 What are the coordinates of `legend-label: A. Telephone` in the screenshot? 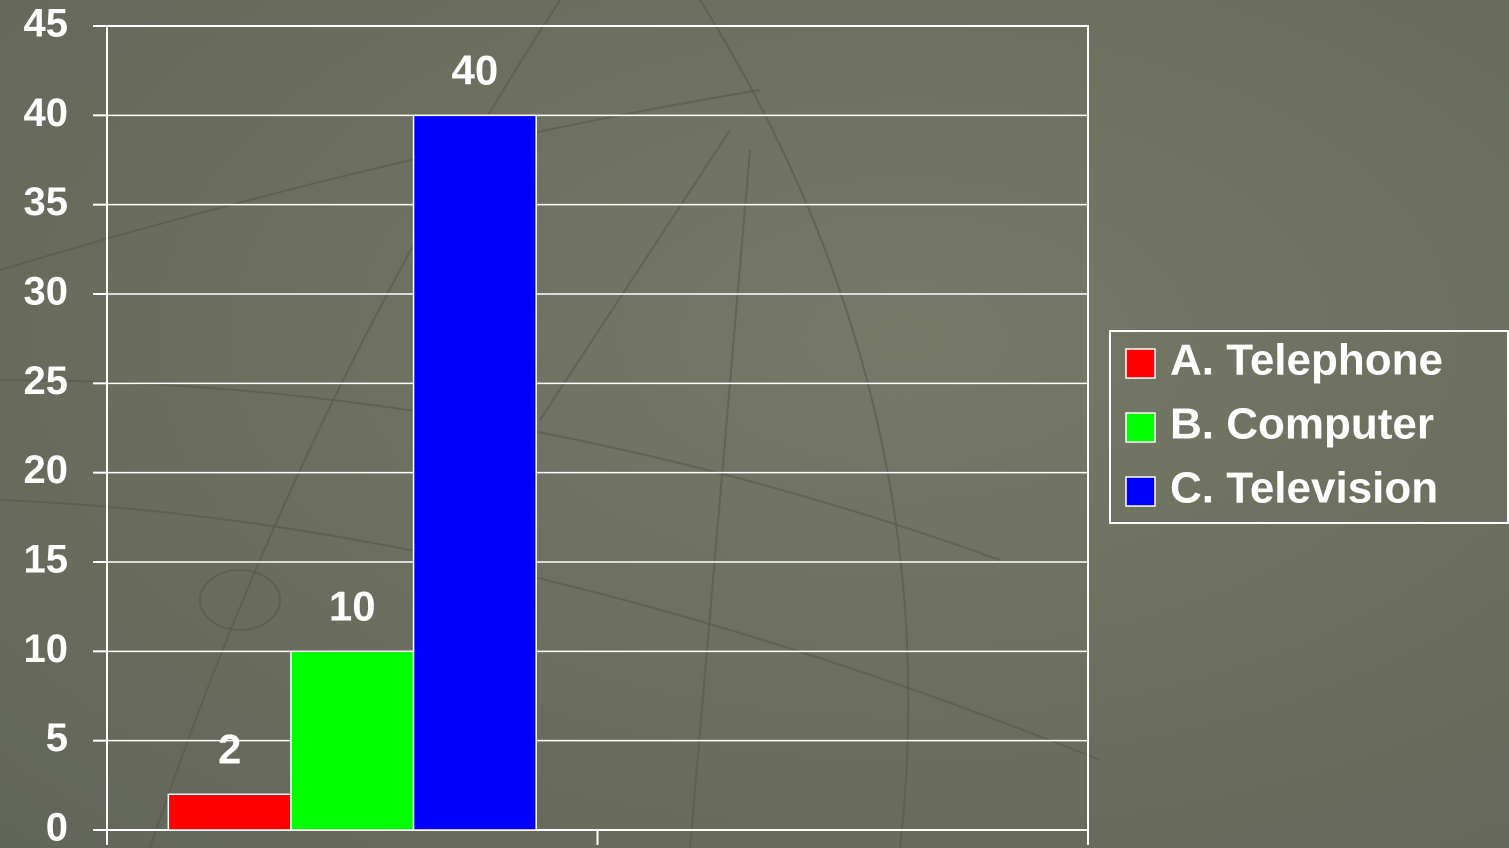 It's located at (1306, 360).